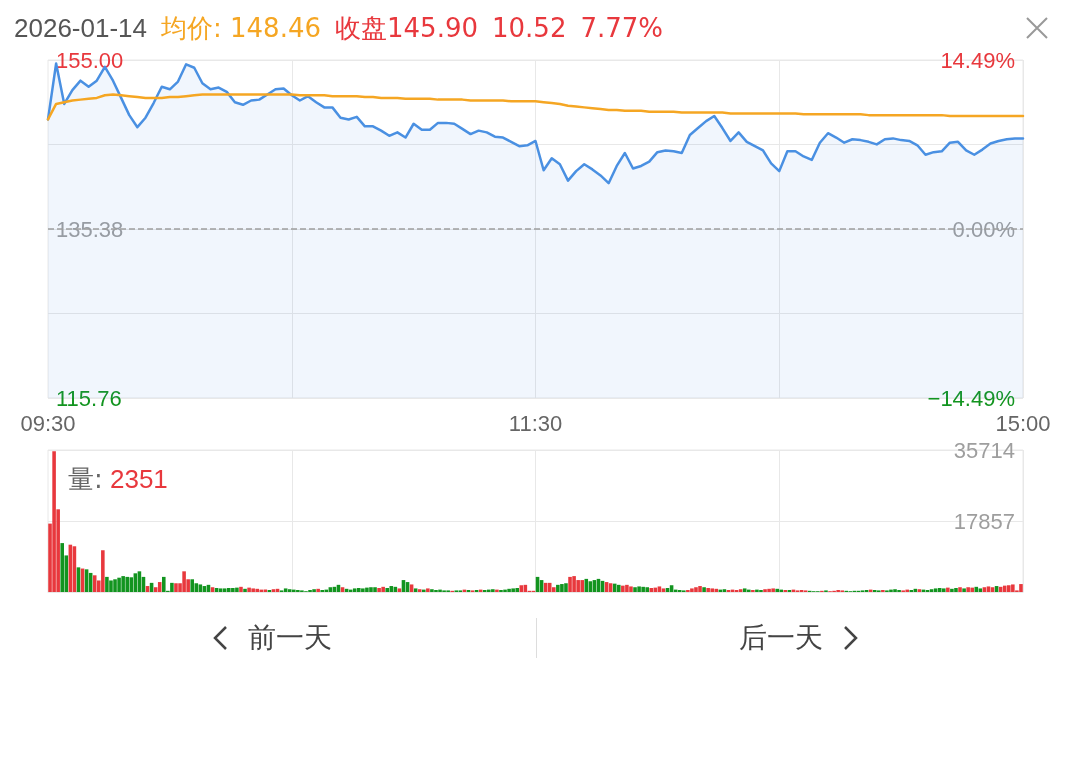  I want to click on y2-tick-label: 14.49%, so click(977, 60).